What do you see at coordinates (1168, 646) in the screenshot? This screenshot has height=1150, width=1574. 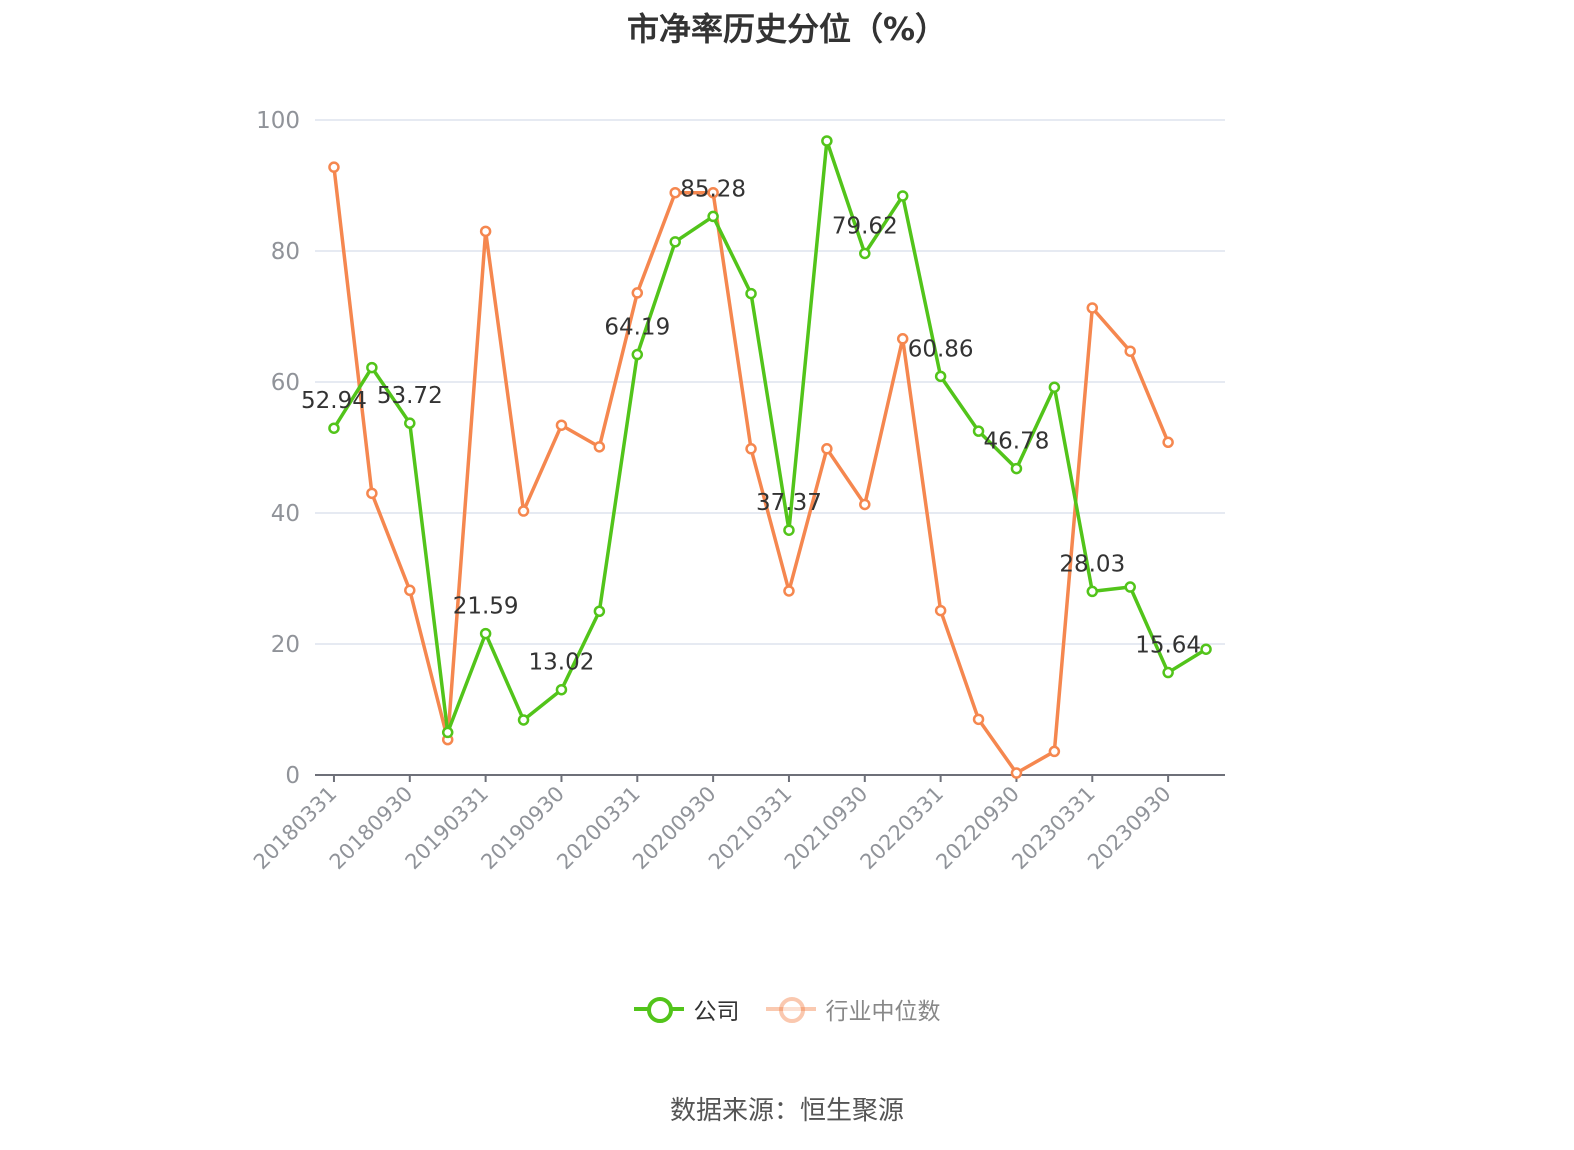 I see `data-label: 15.64` at bounding box center [1168, 646].